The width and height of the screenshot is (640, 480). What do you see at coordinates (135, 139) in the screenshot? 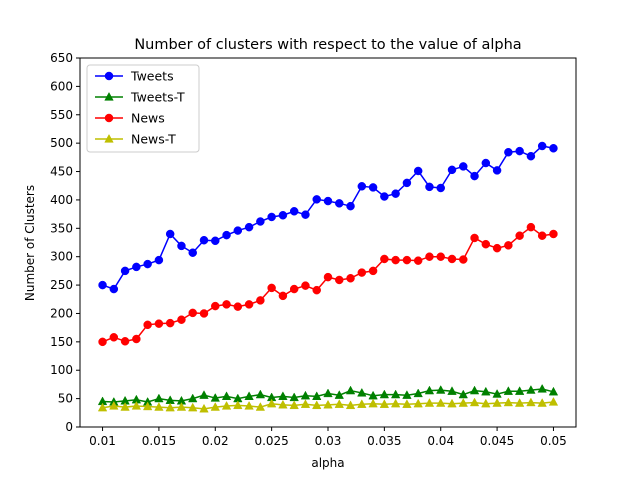
I see `legend-item-news-t: News-T` at bounding box center [135, 139].